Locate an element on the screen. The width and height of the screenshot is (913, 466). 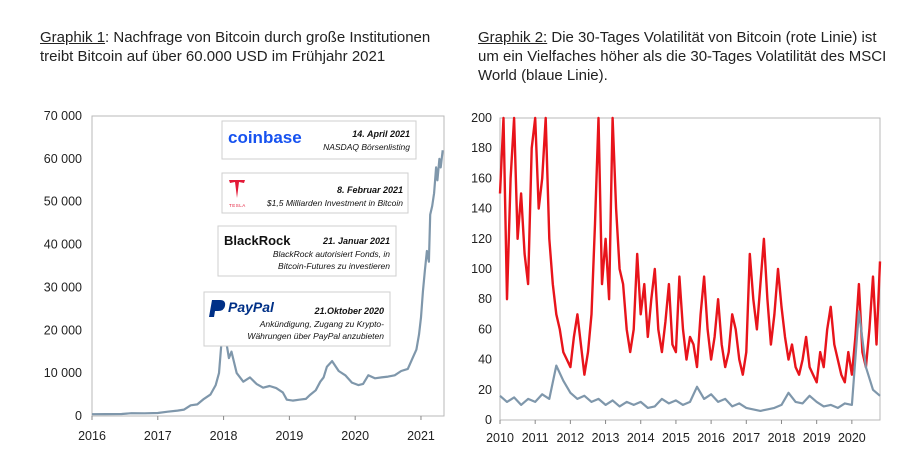
chart2-x-tick-label: 2015 is located at coordinates (676, 438).